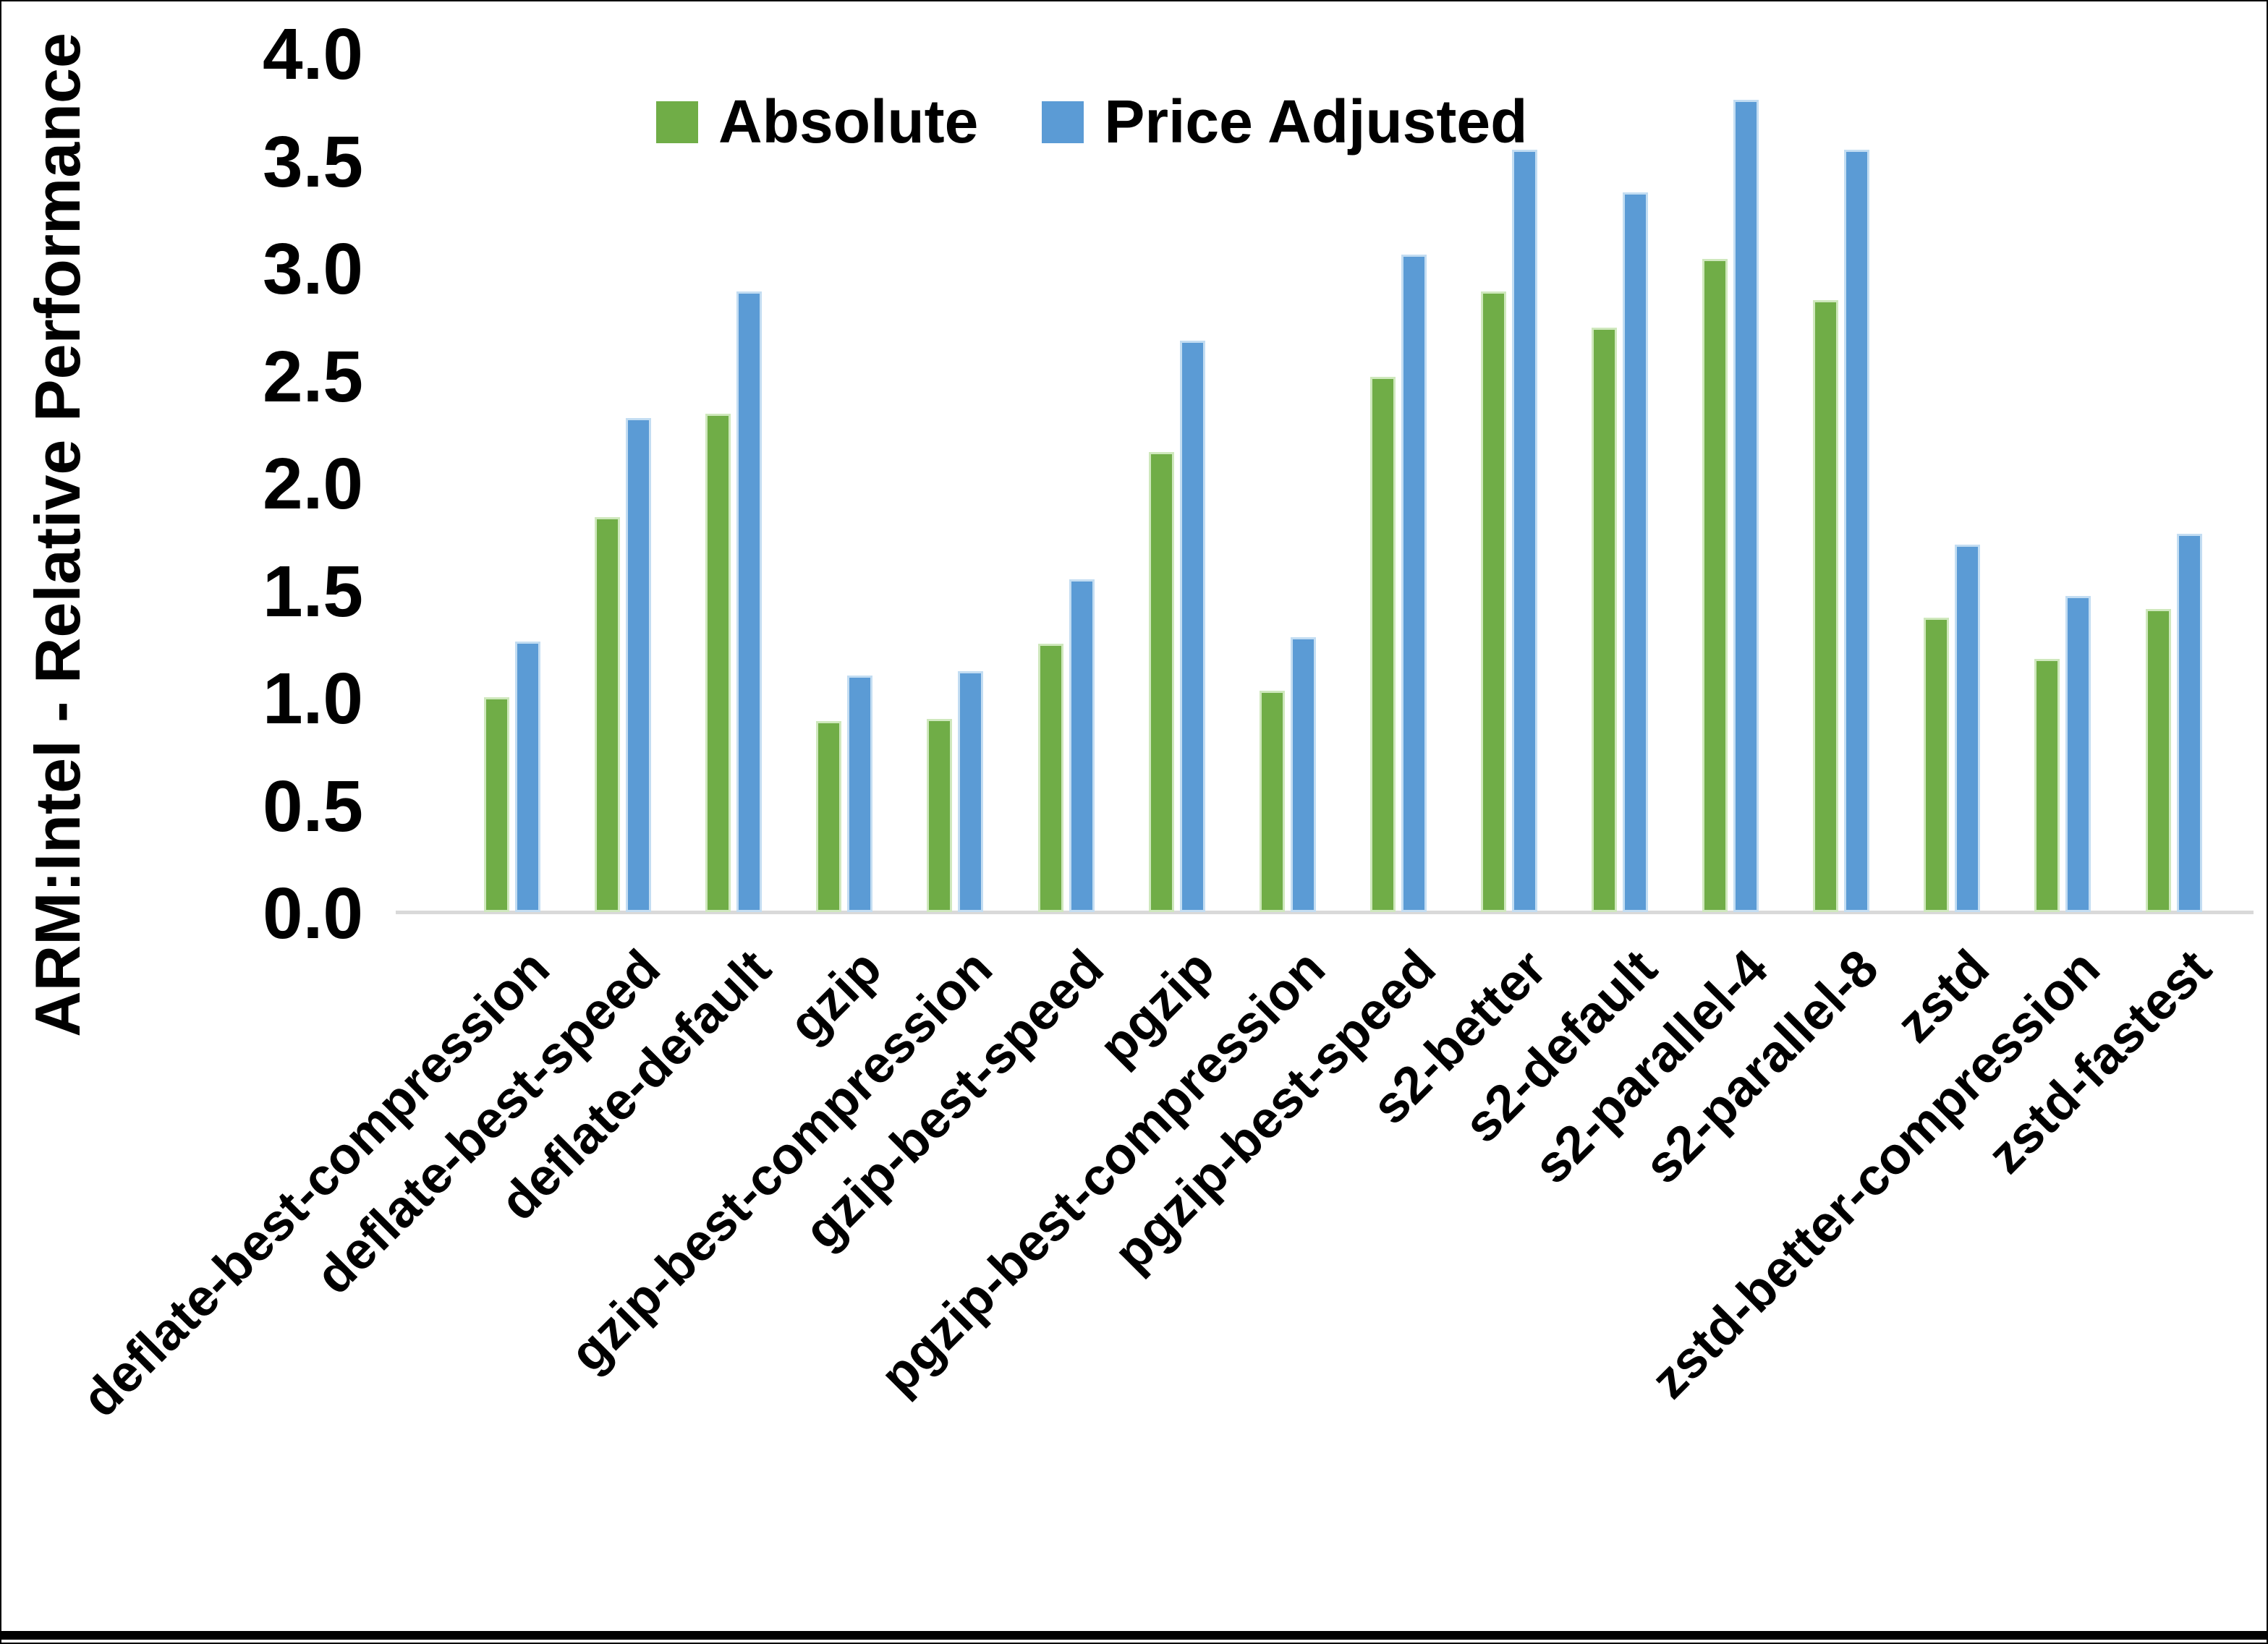 Image resolution: width=2268 pixels, height=1644 pixels. Describe the element at coordinates (312, 698) in the screenshot. I see `y-tick-label: 1.0` at that location.